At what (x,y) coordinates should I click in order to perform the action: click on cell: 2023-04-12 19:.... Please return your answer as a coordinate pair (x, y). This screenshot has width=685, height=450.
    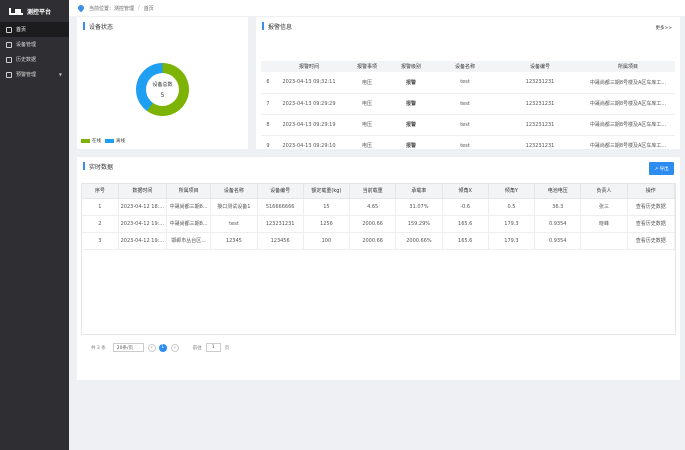
    Looking at the image, I should click on (142, 224).